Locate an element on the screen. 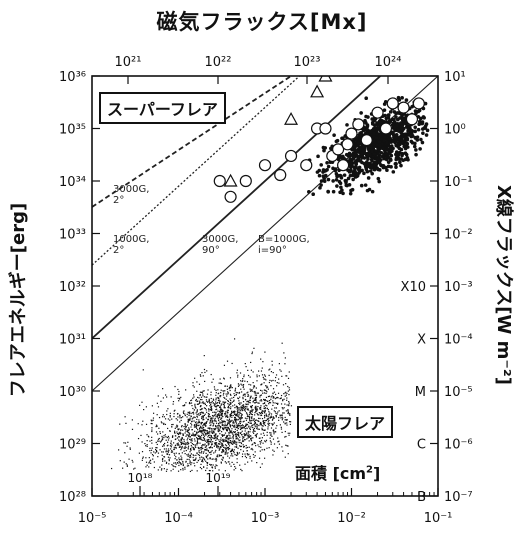 Image resolution: width=524 pixels, height=538 pixels. y-left-tick-label: 10³⁰ is located at coordinates (72, 392).